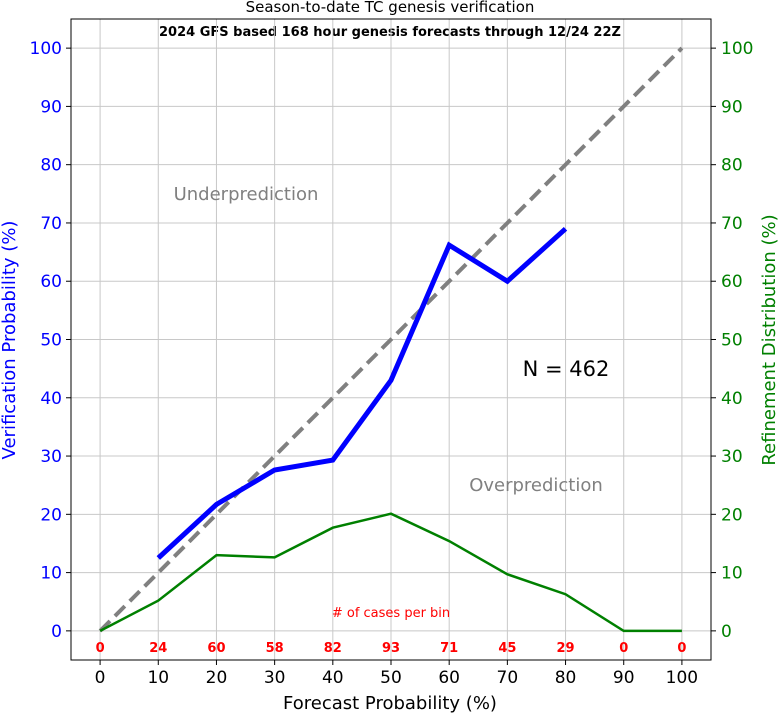 This screenshot has height=713, width=779. What do you see at coordinates (769, 339) in the screenshot?
I see `y-axis-label-right: Refinement Distribution (%)` at bounding box center [769, 339].